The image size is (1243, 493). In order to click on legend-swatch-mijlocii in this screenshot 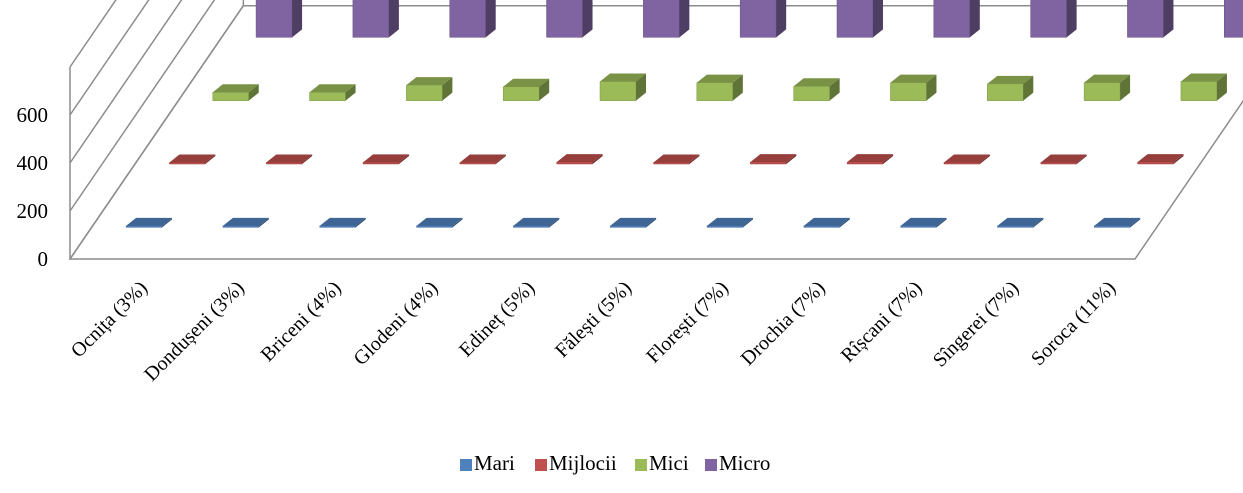, I will do `click(541, 465)`.